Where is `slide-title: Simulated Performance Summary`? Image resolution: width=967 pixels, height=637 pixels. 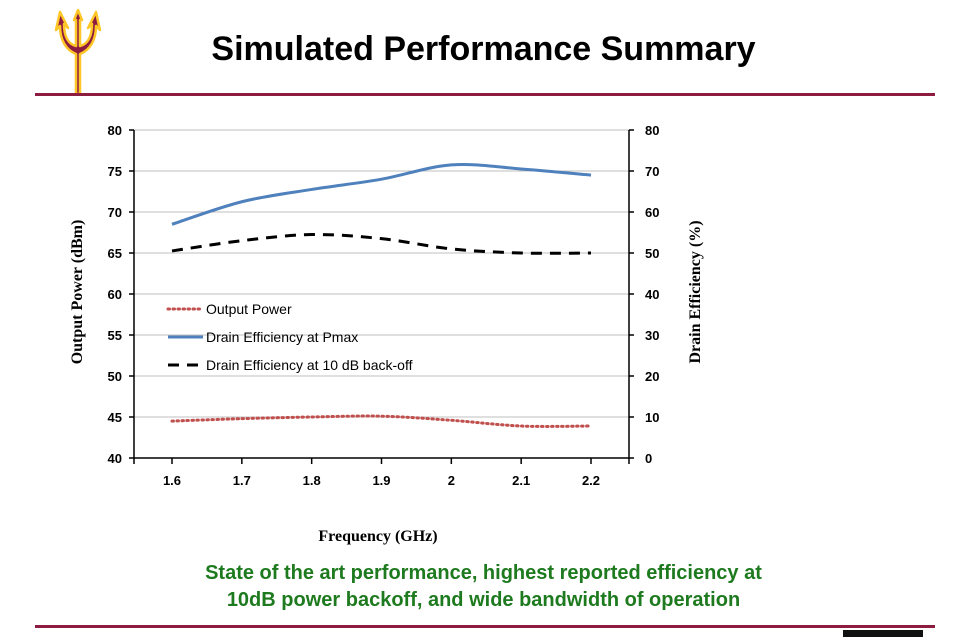
slide-title: Simulated Performance Summary is located at coordinates (483, 49).